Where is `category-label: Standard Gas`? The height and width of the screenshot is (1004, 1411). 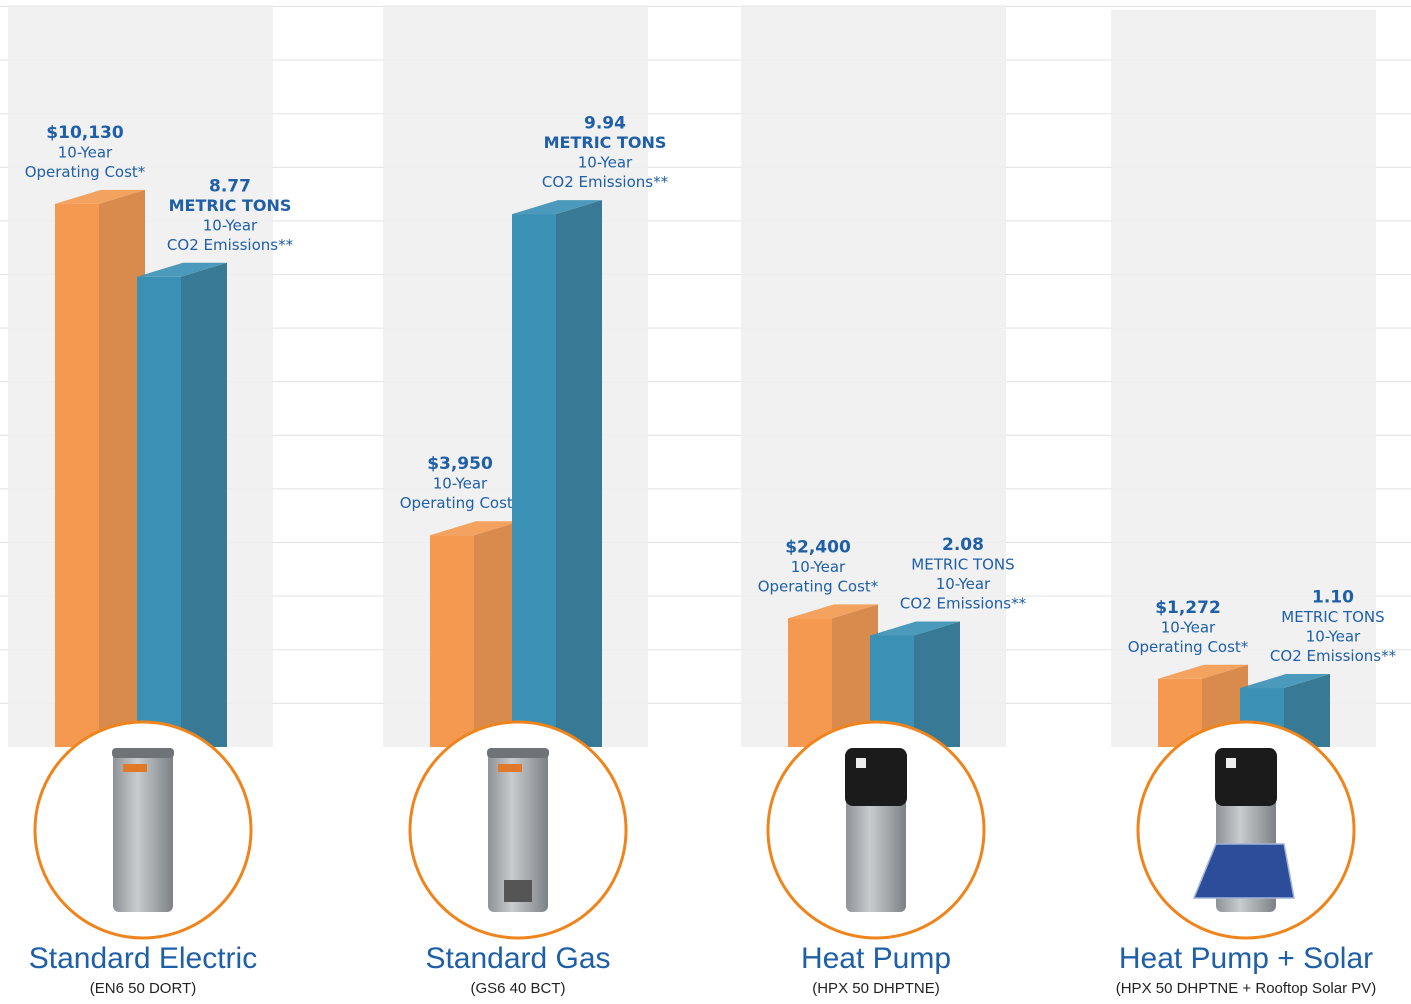 category-label: Standard Gas is located at coordinates (517, 958).